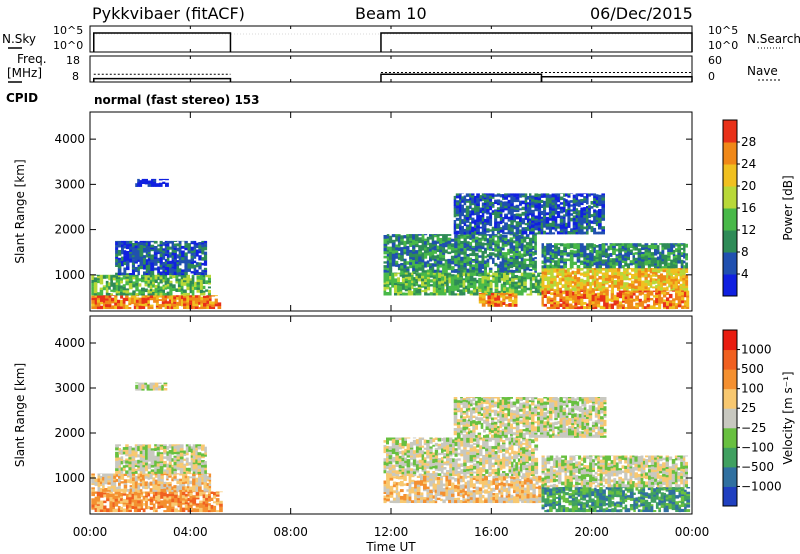 The width and height of the screenshot is (800, 554). I want to click on y-tick-label: 3000, so click(69, 184).